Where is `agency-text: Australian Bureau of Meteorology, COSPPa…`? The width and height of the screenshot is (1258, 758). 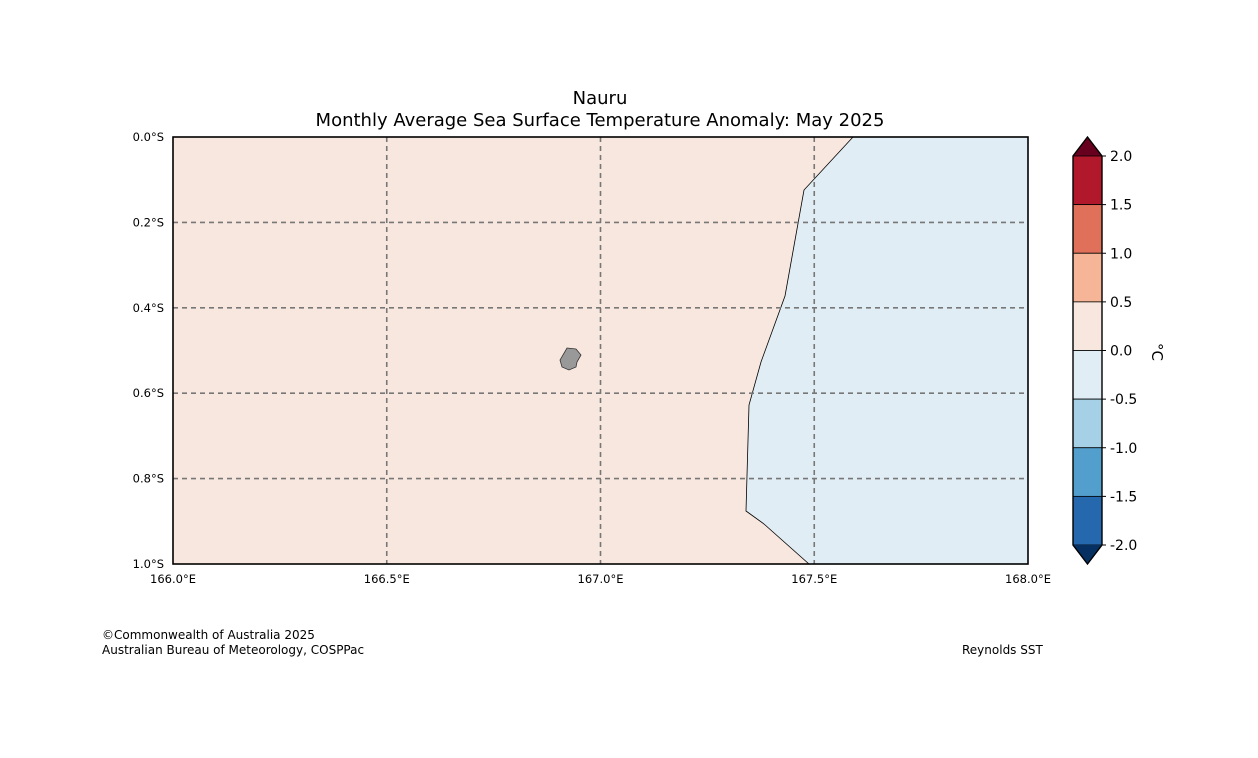 agency-text: Australian Bureau of Meteorology, COSPPa… is located at coordinates (233, 650).